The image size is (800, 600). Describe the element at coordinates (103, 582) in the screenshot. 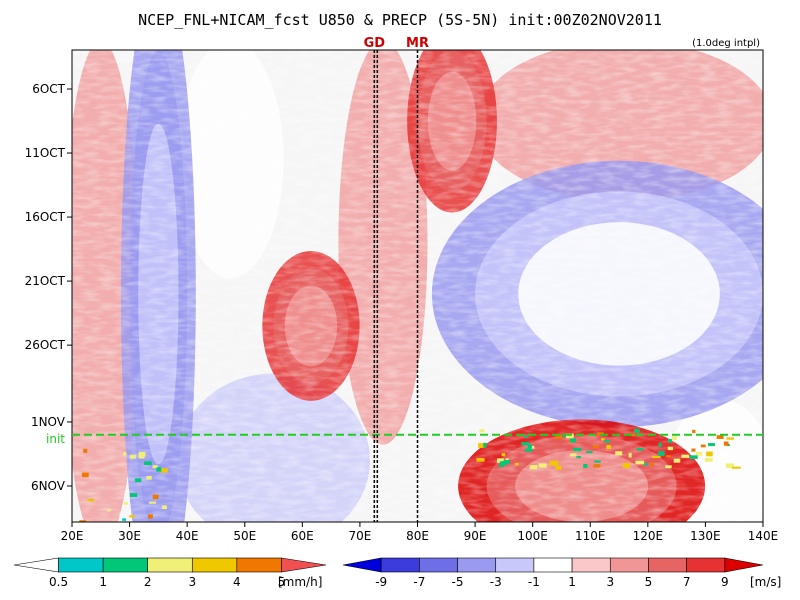

I see `precip-colorbar-label: 1` at that location.